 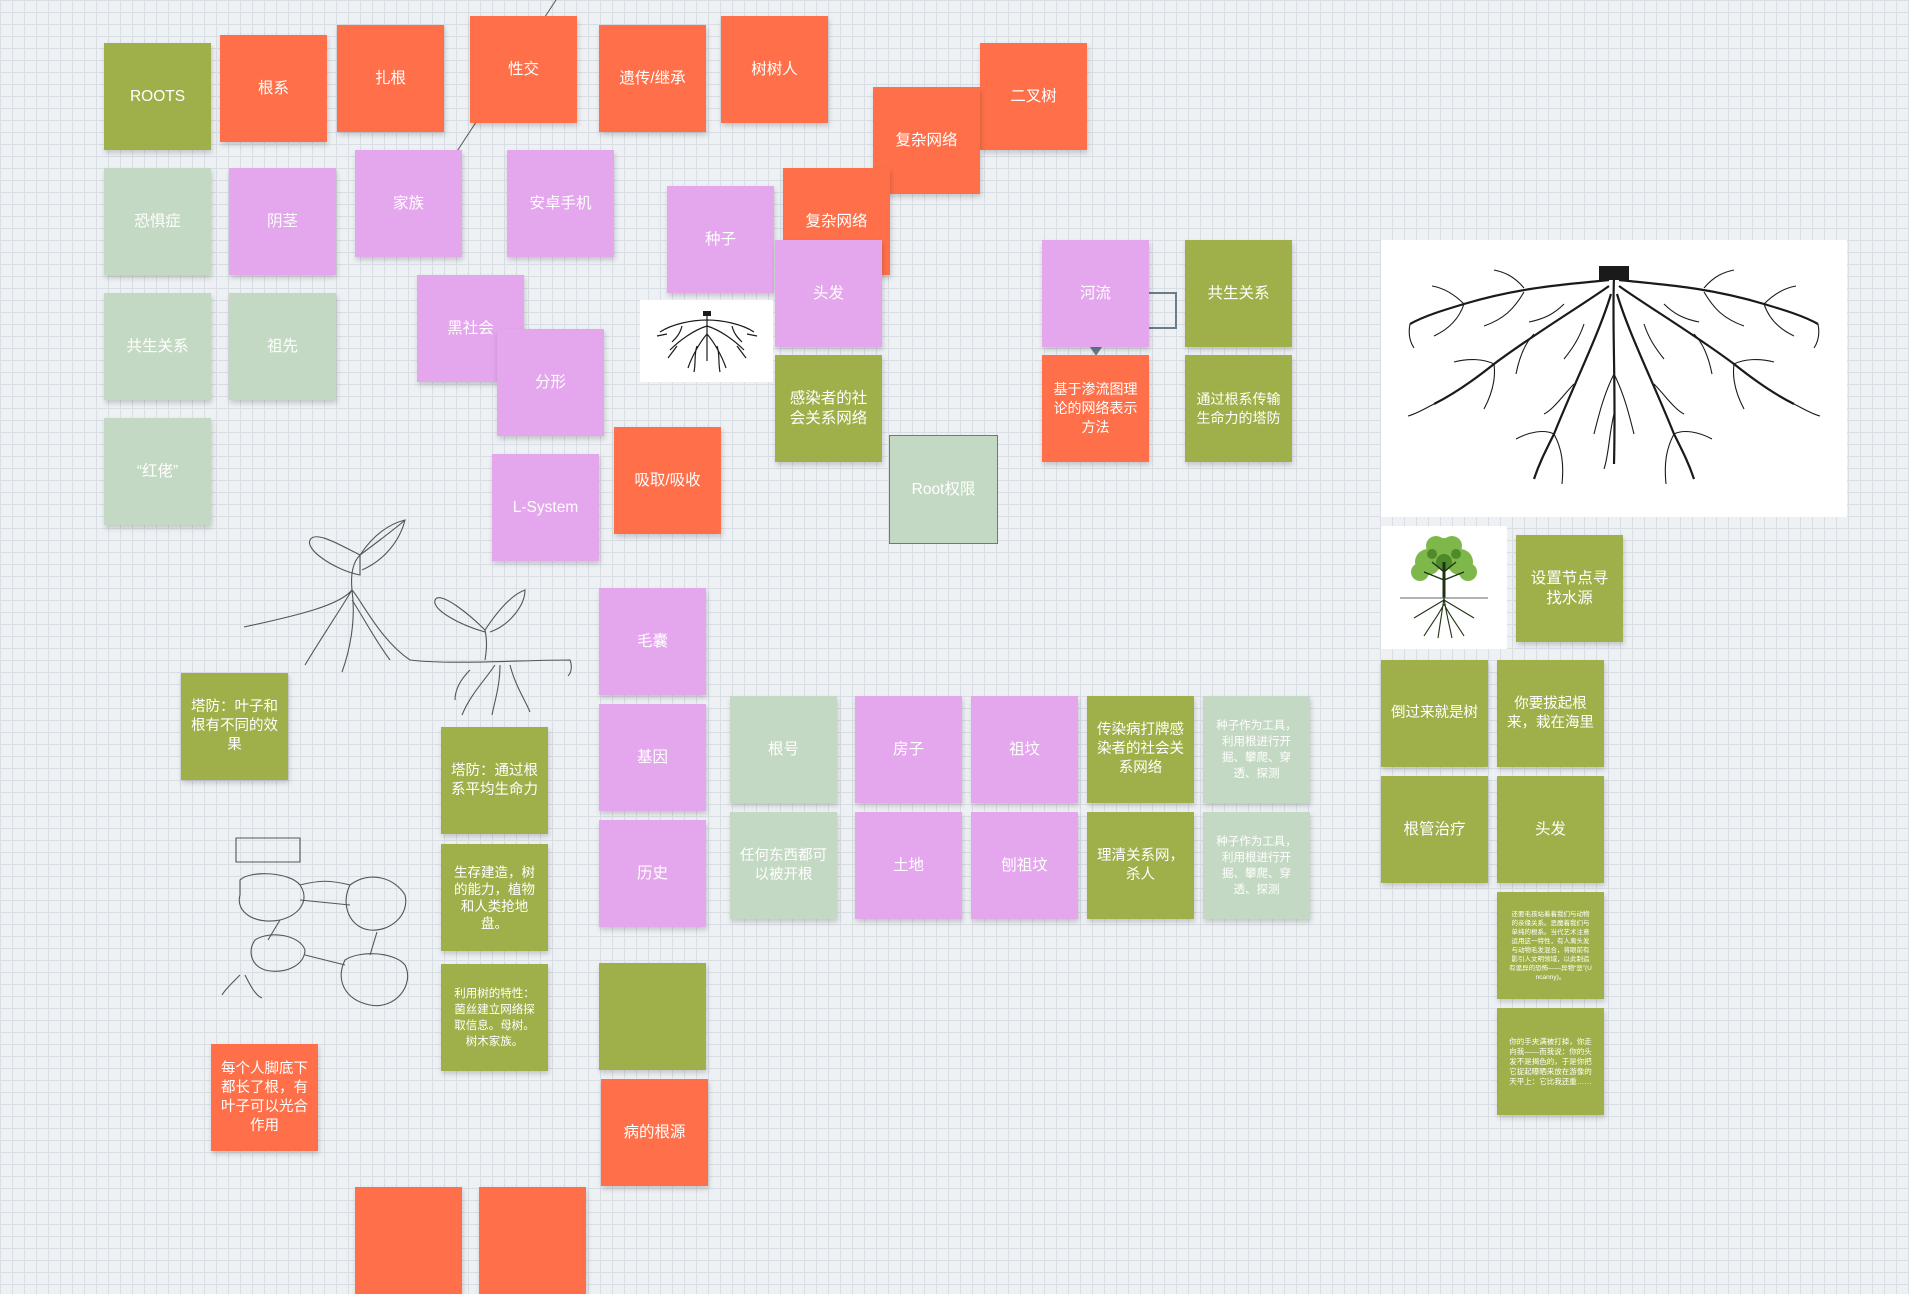 I want to click on note-percolation-graph: 基于渗流图理论的网络表示方法, so click(x=1095, y=408).